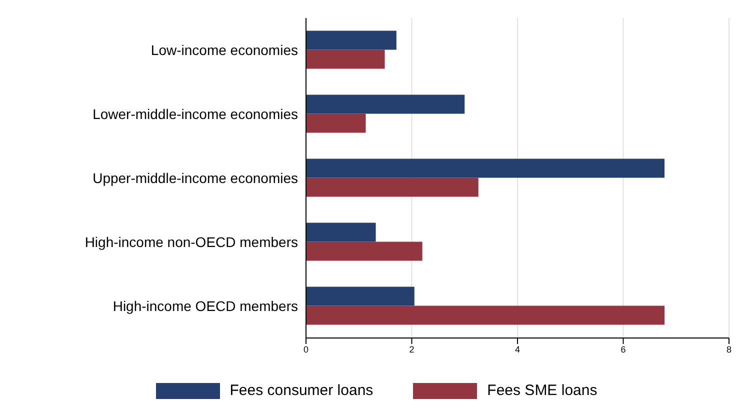  What do you see at coordinates (224, 50) in the screenshot?
I see `y-tick-label: Low-income economies` at bounding box center [224, 50].